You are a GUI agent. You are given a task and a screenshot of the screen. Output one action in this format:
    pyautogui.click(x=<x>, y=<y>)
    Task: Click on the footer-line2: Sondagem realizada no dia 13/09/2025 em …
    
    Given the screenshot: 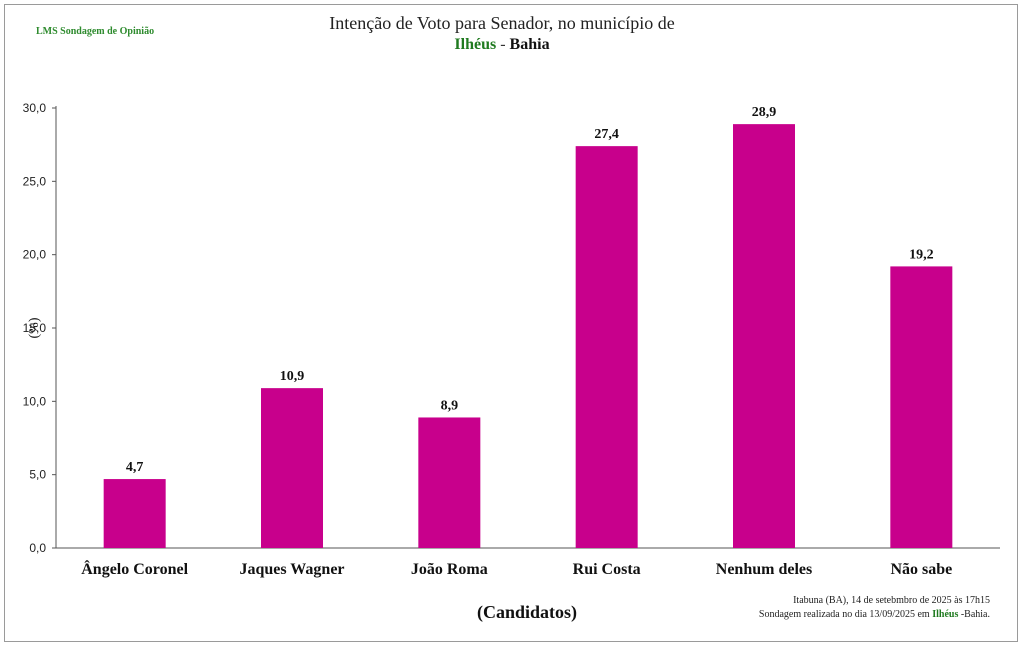 What is the action you would take?
    pyautogui.click(x=874, y=615)
    